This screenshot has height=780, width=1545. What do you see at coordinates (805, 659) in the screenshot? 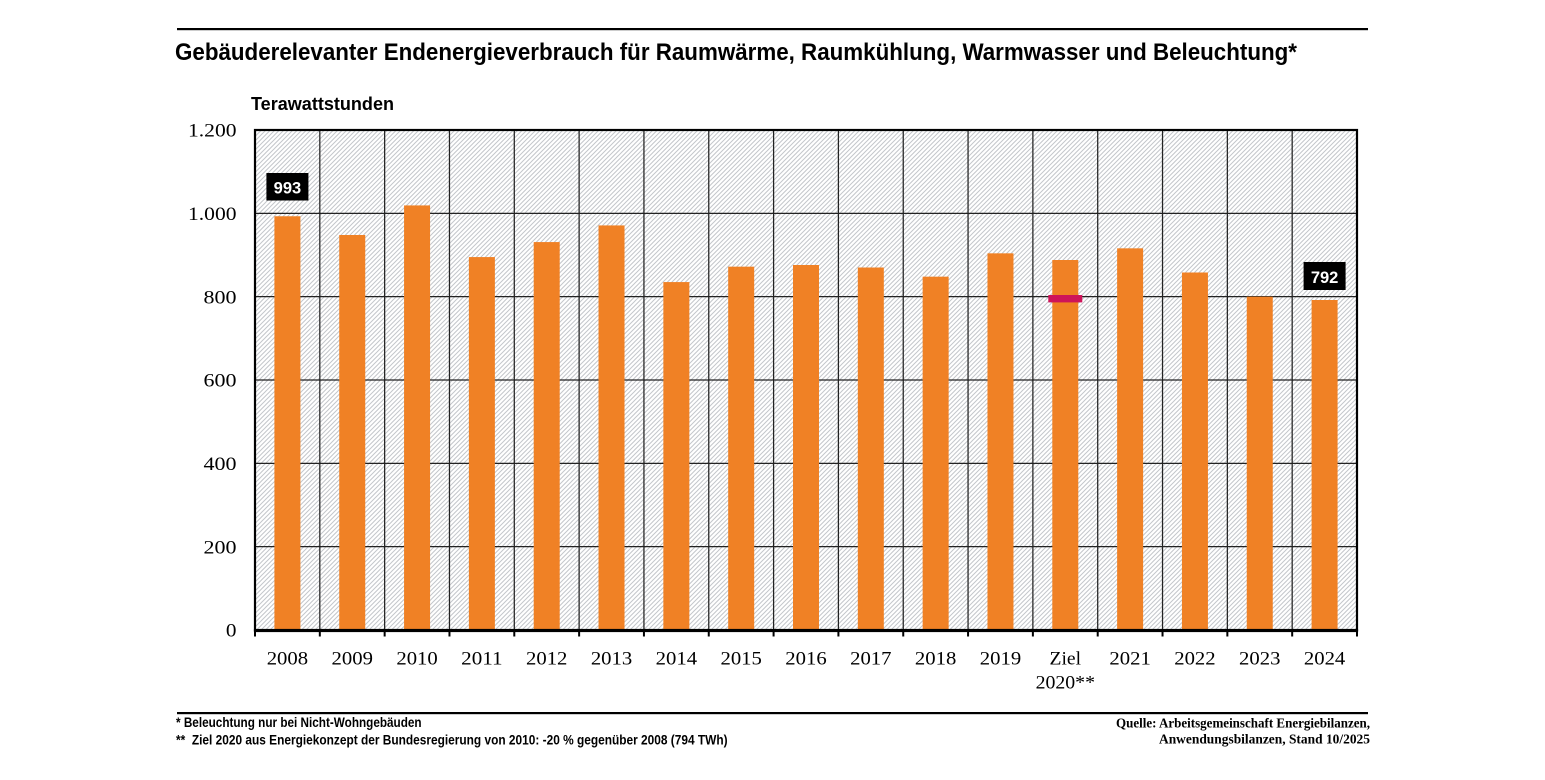
I see `svg-text: 2016` at bounding box center [805, 659].